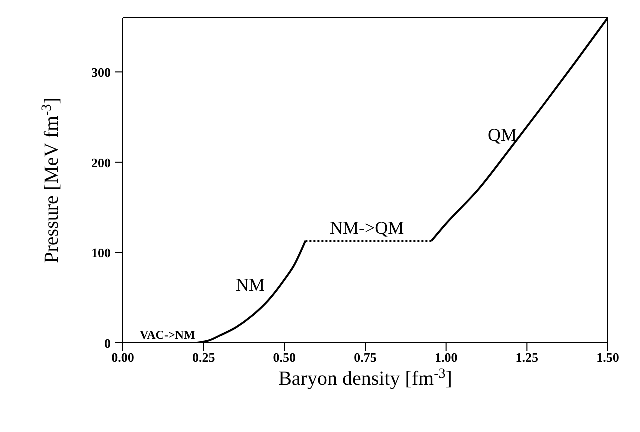  I want to click on y-tick-label: 100, so click(101, 253).